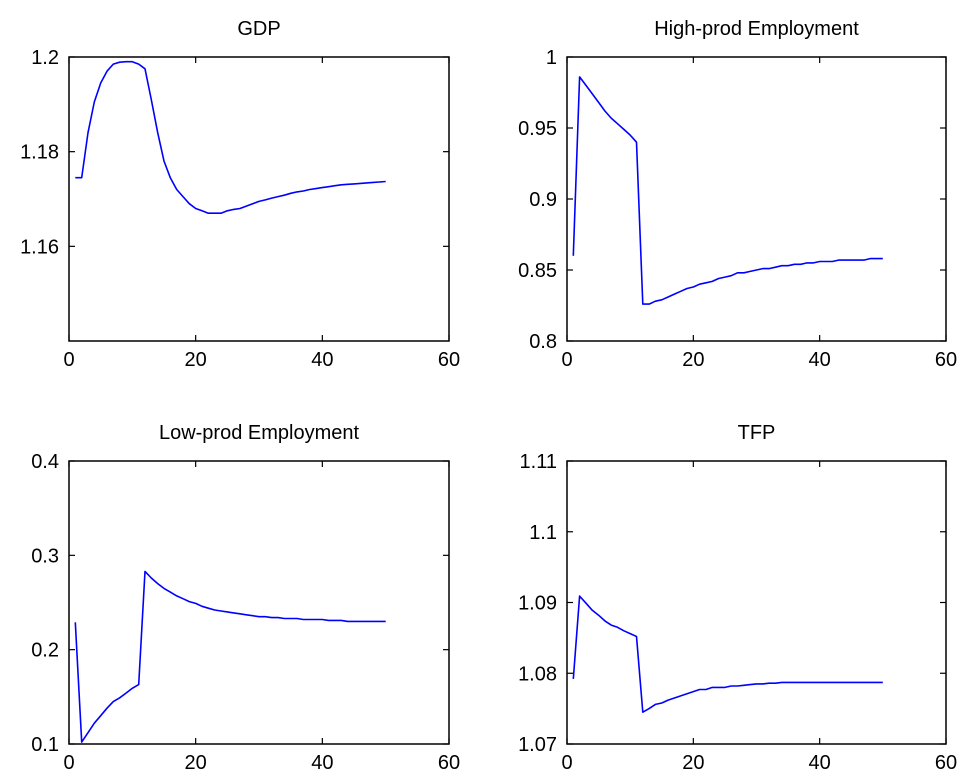 This screenshot has width=970, height=782. I want to click on tfp-y-tick-label: 1.1, so click(543, 533).